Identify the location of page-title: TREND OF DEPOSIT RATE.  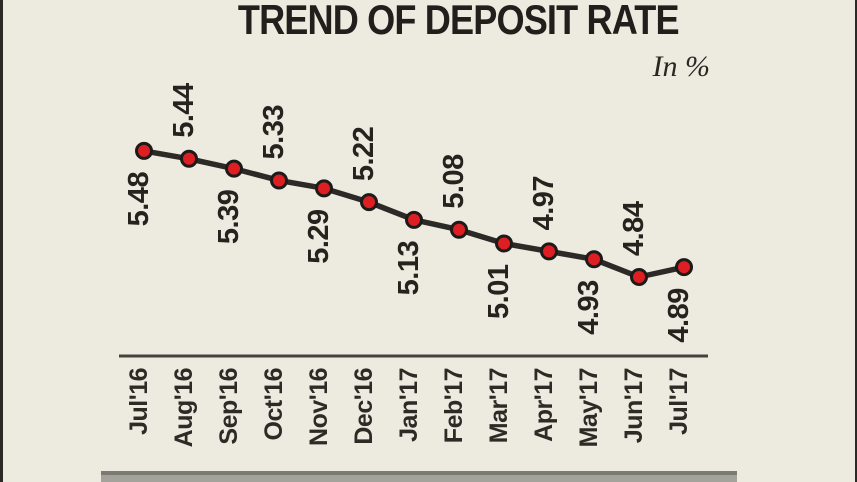
(458, 21).